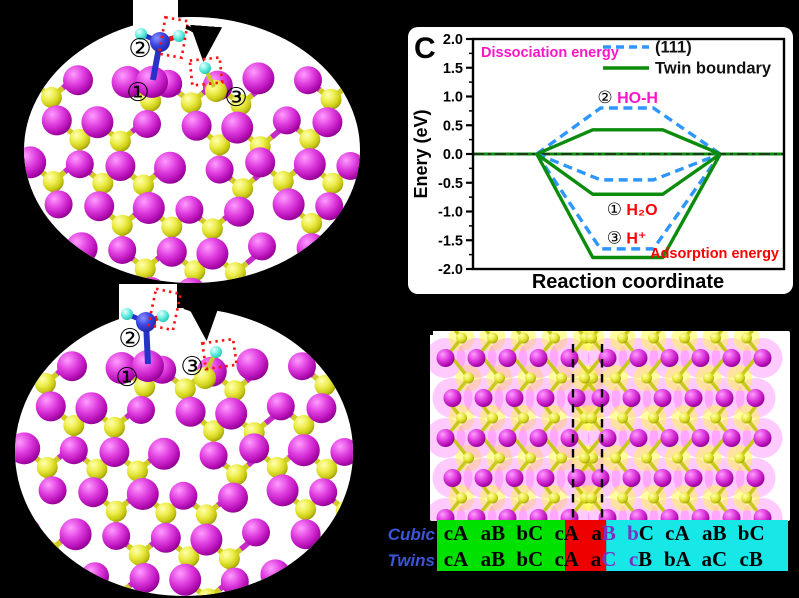 The height and width of the screenshot is (598, 799). What do you see at coordinates (628, 131) in the screenshot?
I see `energy-curve` at bounding box center [628, 131].